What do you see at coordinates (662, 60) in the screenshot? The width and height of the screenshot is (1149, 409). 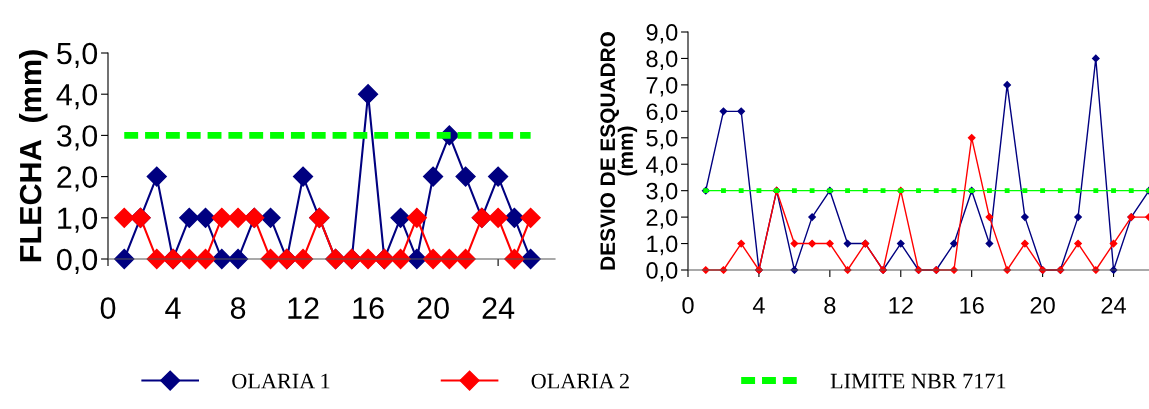 I see `y-tick-label: 8,0` at bounding box center [662, 60].